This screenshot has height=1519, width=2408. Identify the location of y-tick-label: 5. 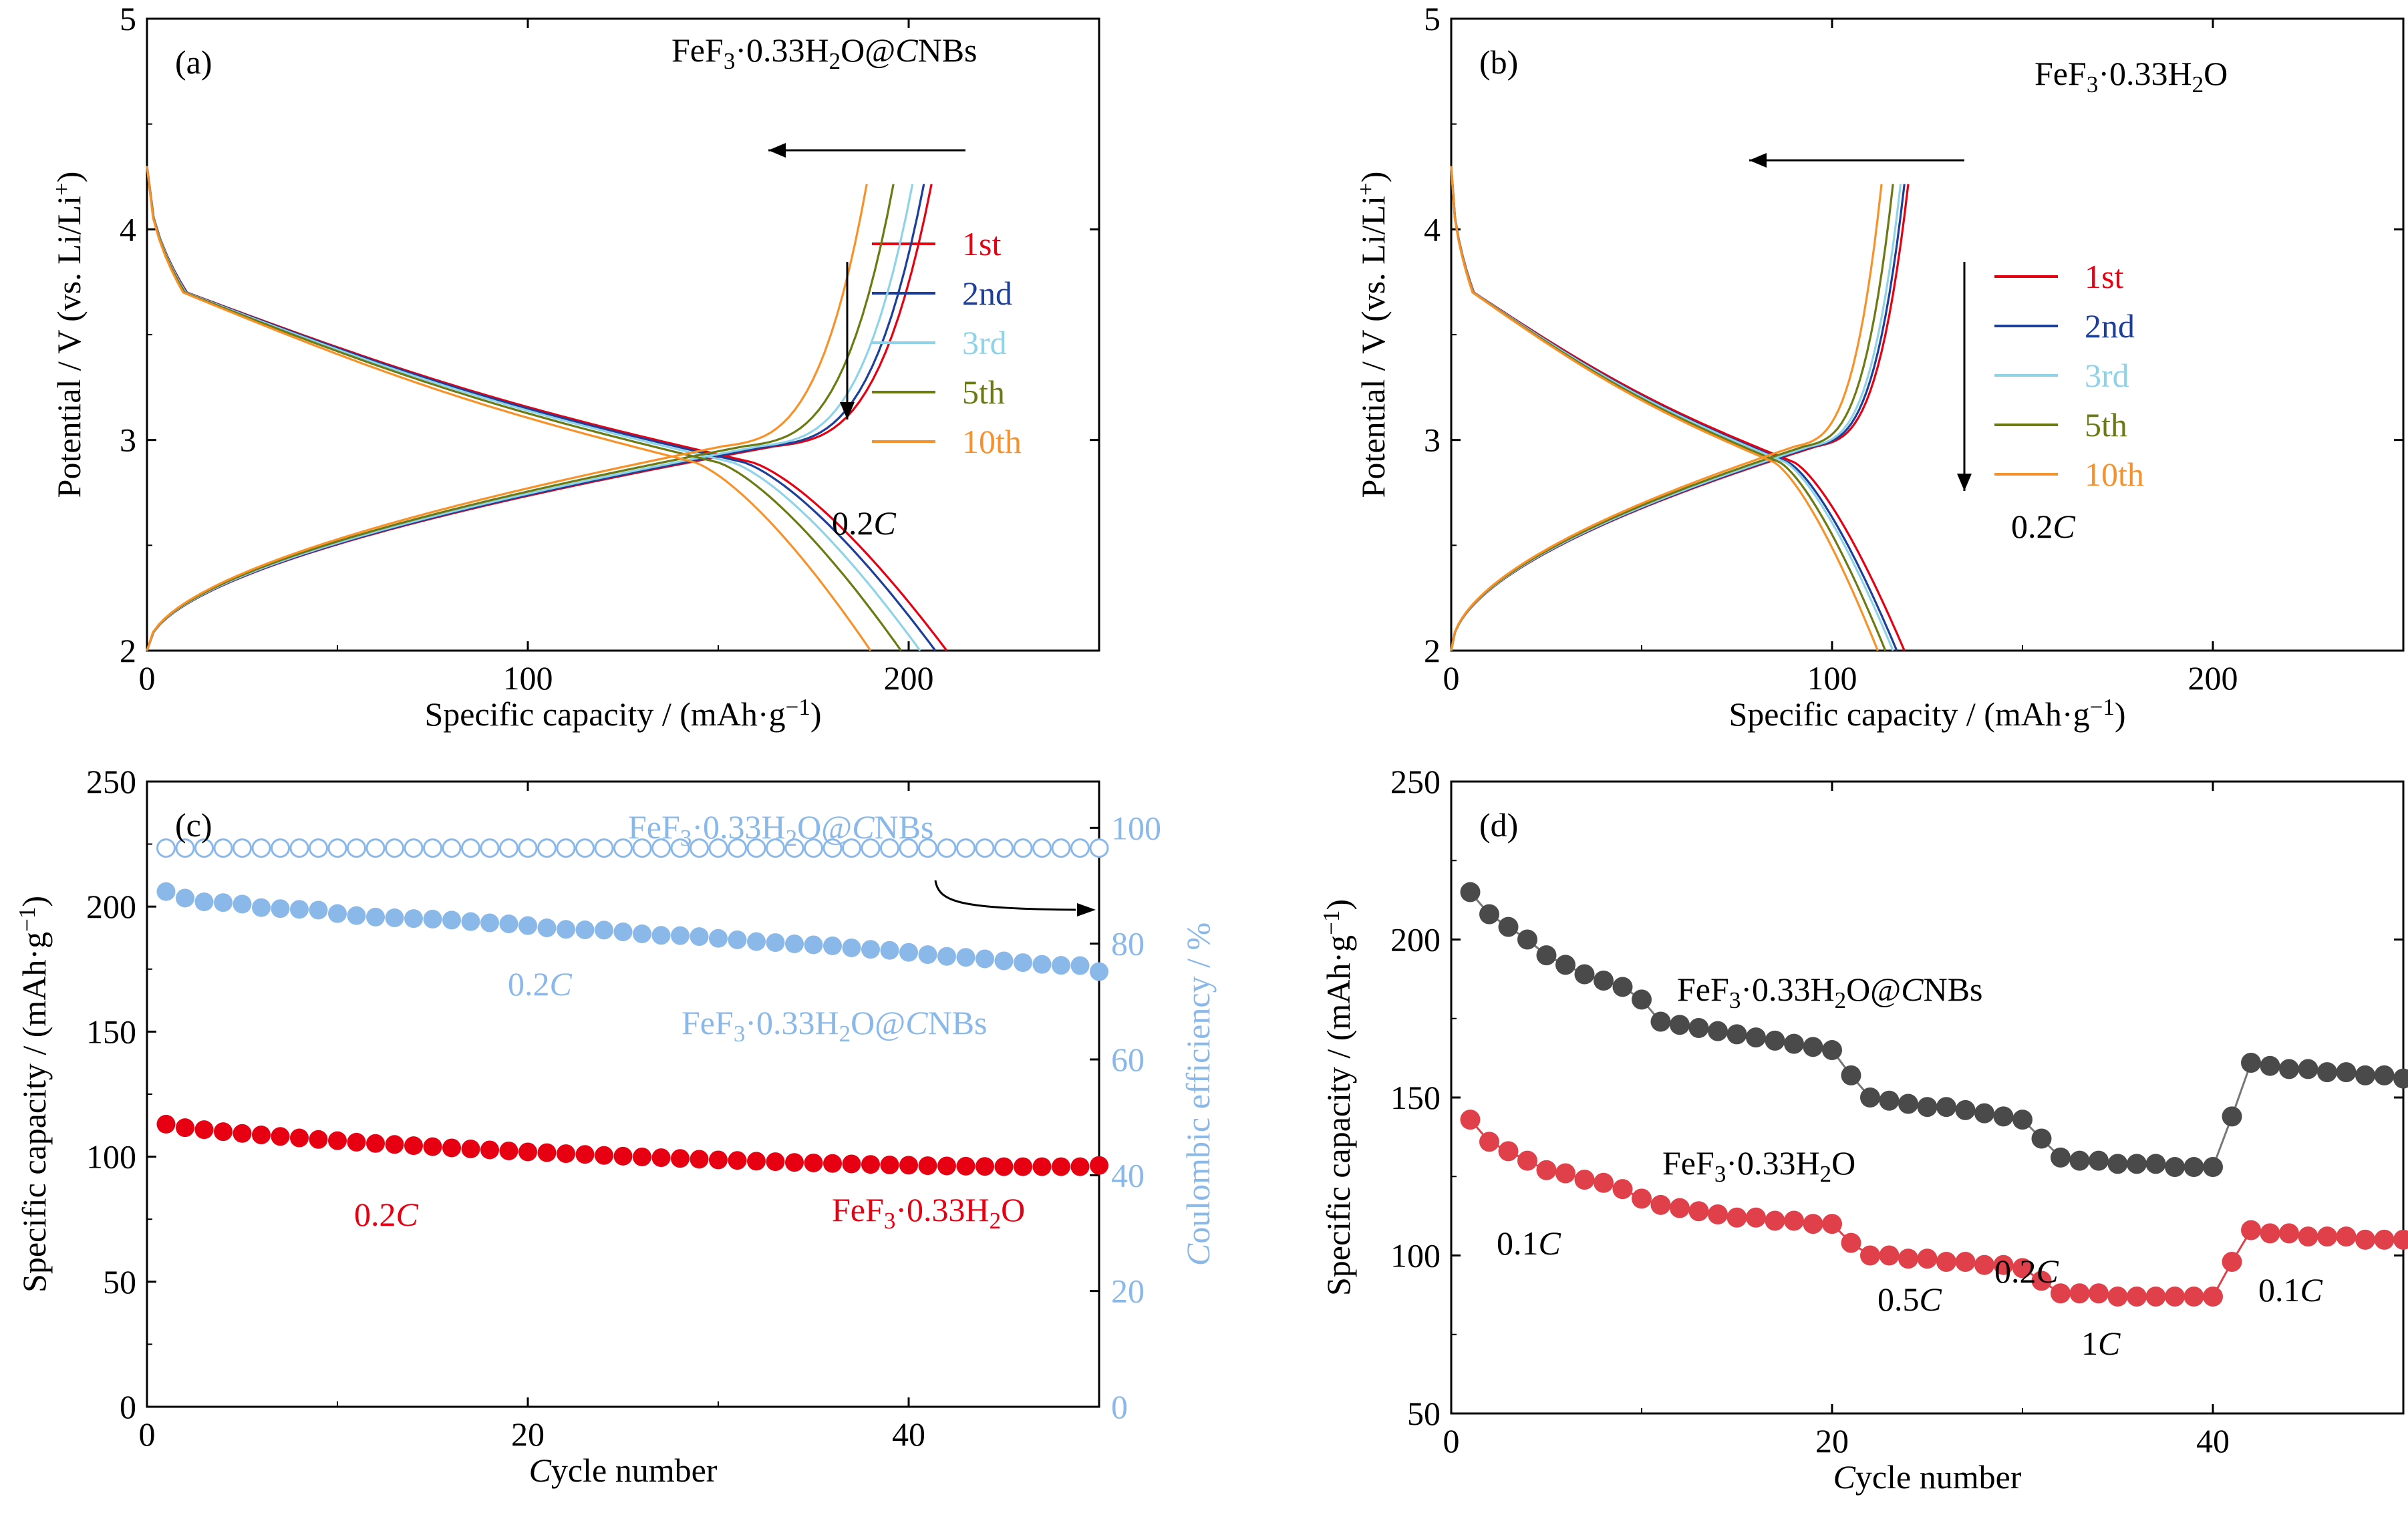
(128, 18).